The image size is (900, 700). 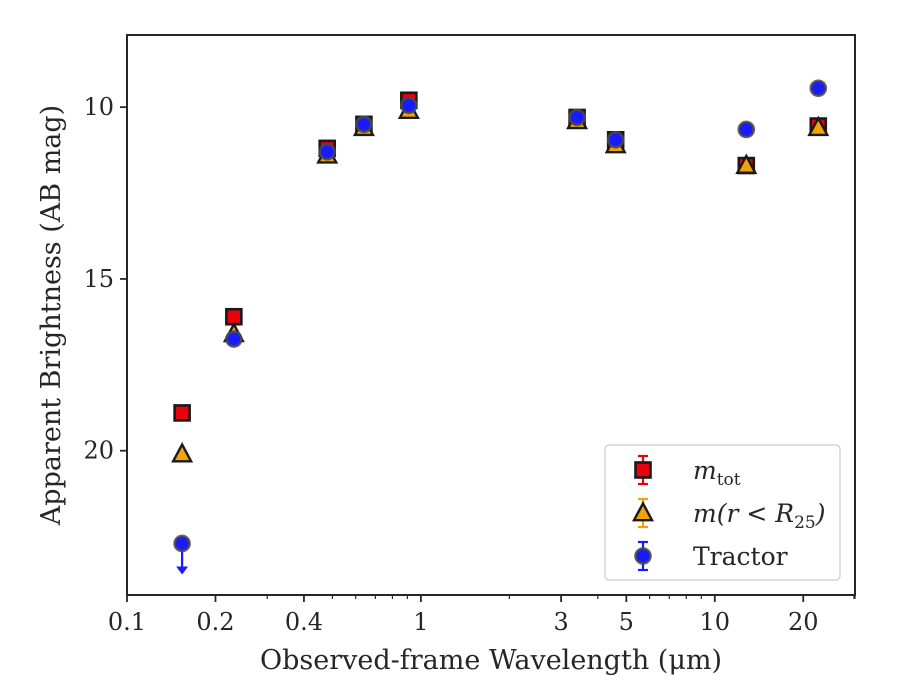 What do you see at coordinates (420, 622) in the screenshot?
I see `x-tick-label: 1` at bounding box center [420, 622].